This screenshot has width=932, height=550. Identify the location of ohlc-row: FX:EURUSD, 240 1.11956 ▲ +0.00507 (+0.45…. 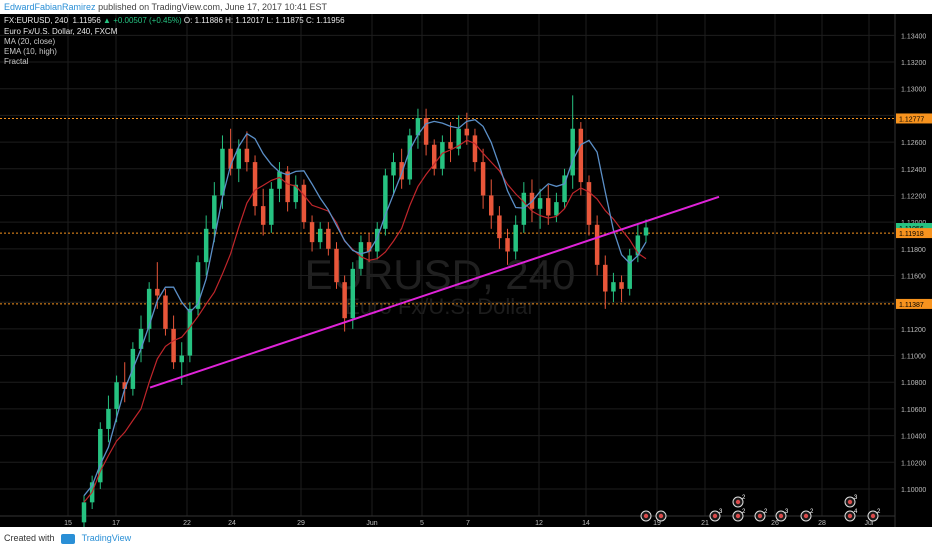
(174, 21).